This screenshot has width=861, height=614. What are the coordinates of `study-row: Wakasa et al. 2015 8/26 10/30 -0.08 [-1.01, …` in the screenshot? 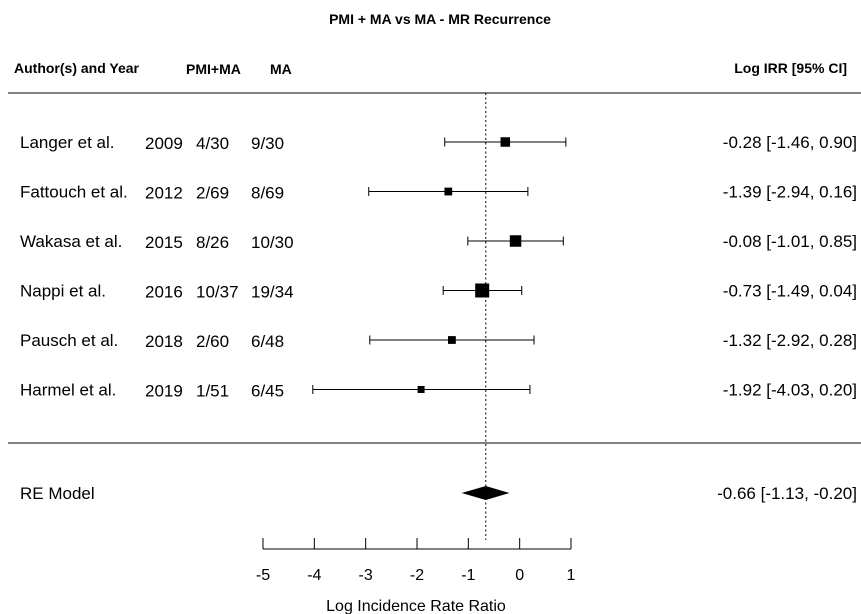 It's located at (438, 242).